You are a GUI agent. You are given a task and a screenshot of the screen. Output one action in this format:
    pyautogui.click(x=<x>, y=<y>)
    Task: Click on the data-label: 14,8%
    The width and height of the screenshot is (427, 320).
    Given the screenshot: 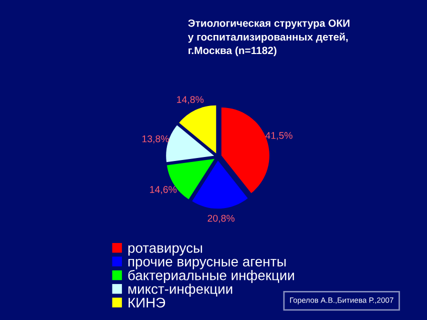 What is the action you would take?
    pyautogui.click(x=190, y=100)
    